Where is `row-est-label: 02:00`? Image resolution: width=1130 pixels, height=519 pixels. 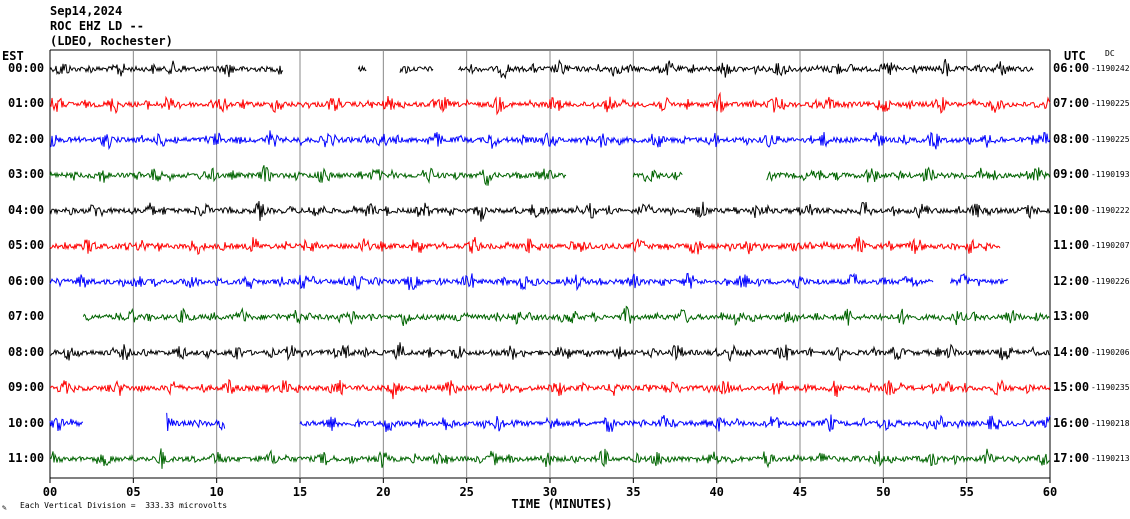 row-est-label: 02:00 is located at coordinates (26, 138).